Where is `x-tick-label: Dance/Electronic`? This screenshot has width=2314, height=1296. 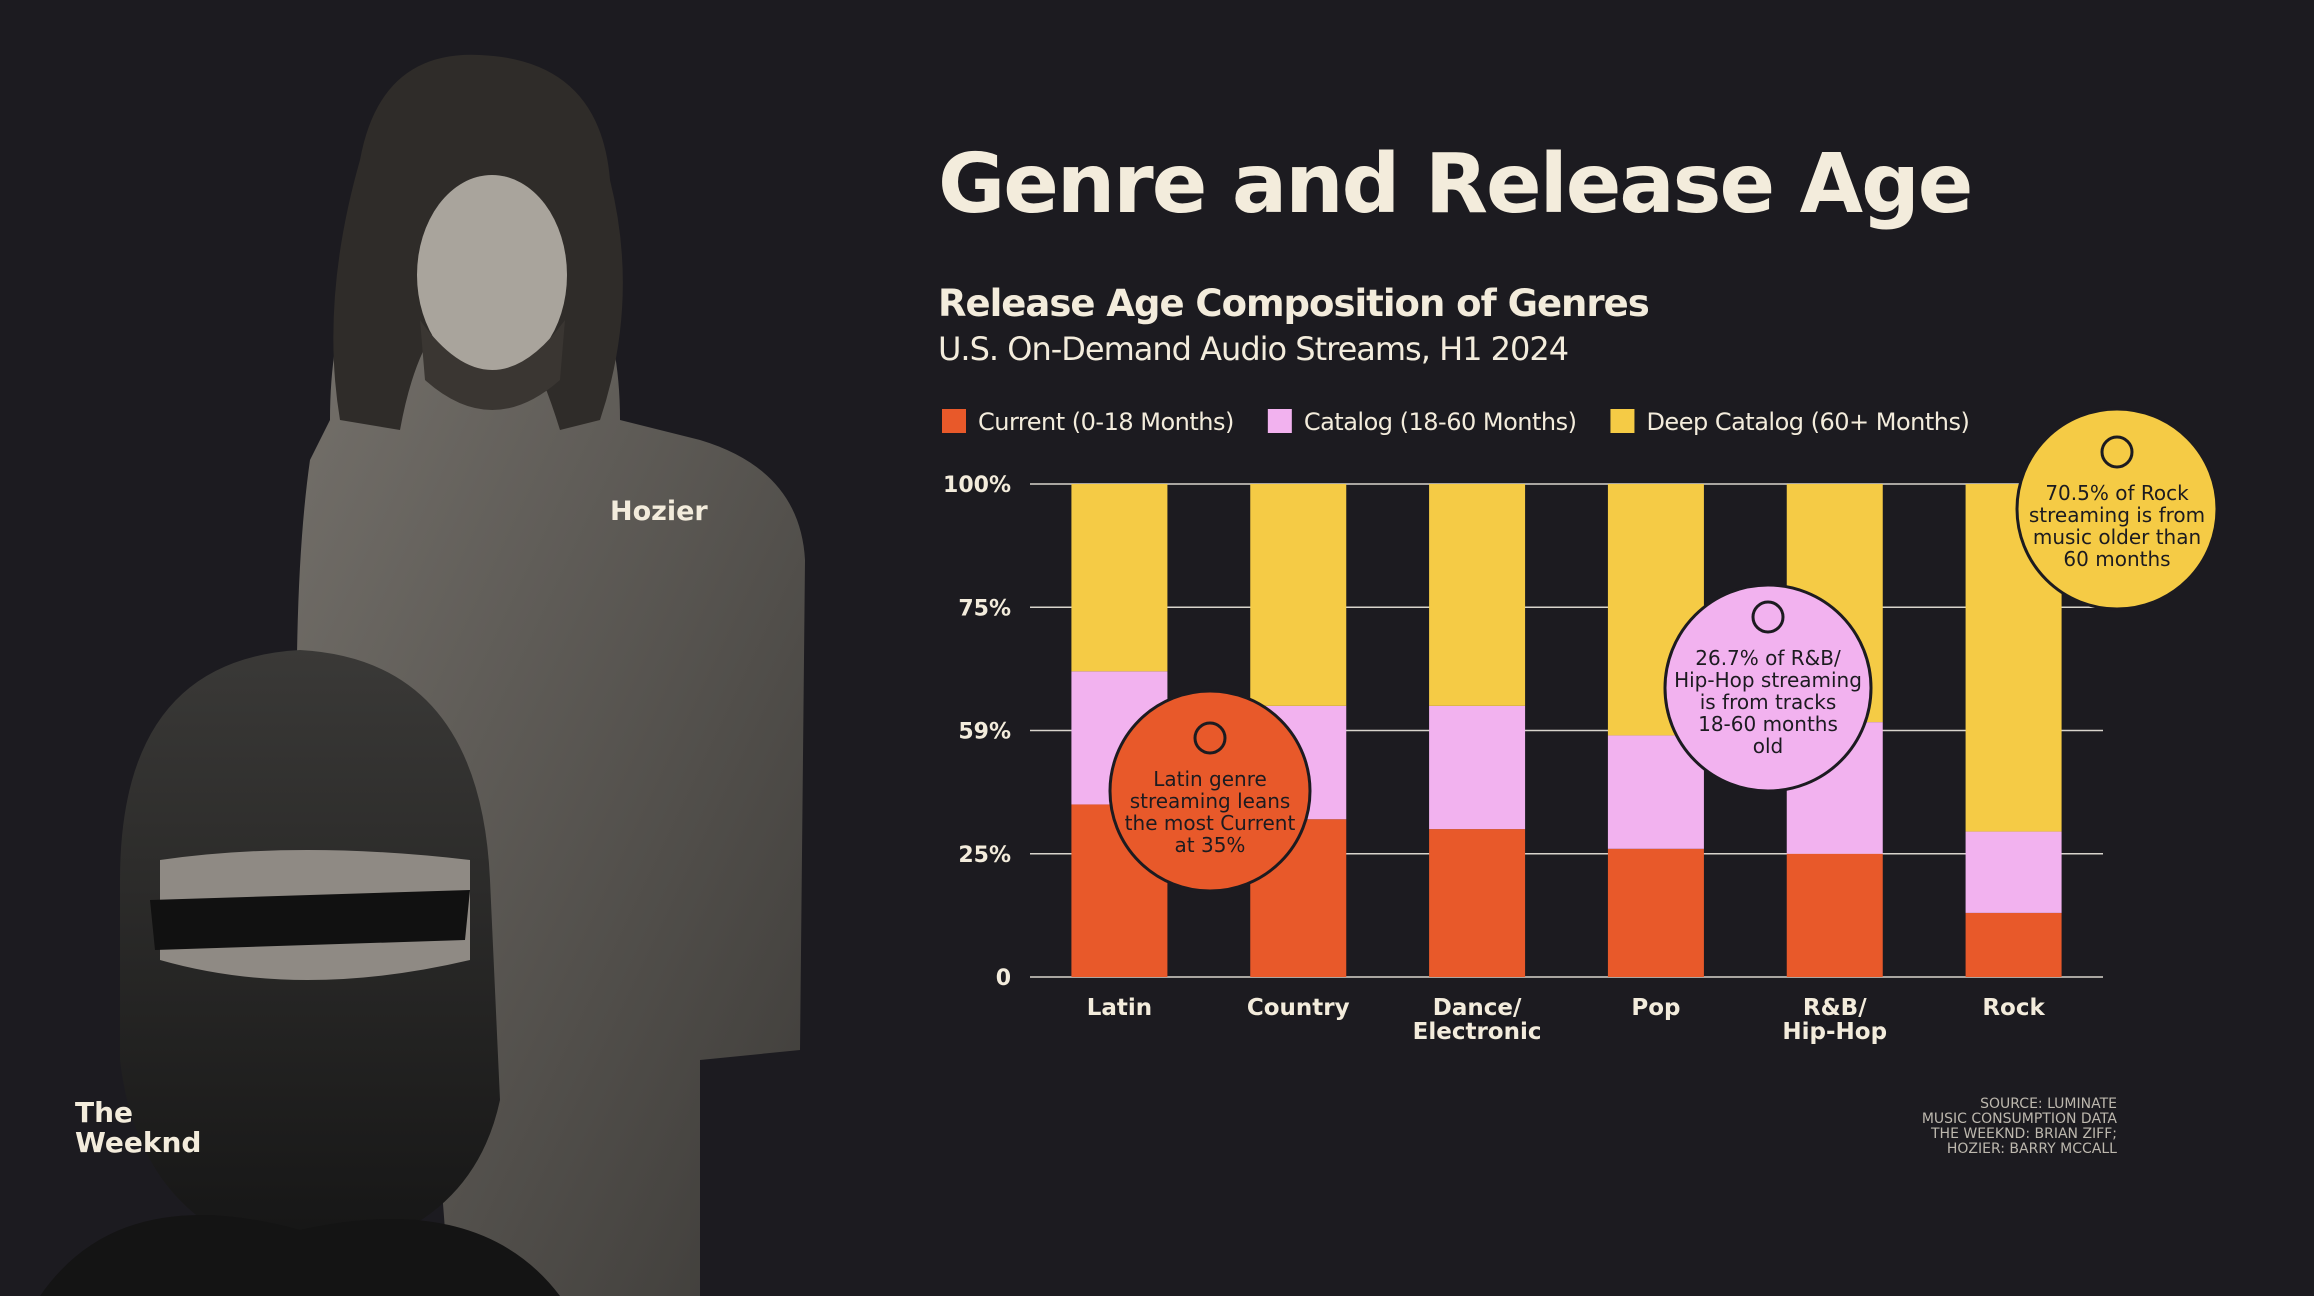
x-tick-label: Dance/Electronic is located at coordinates (1477, 1020).